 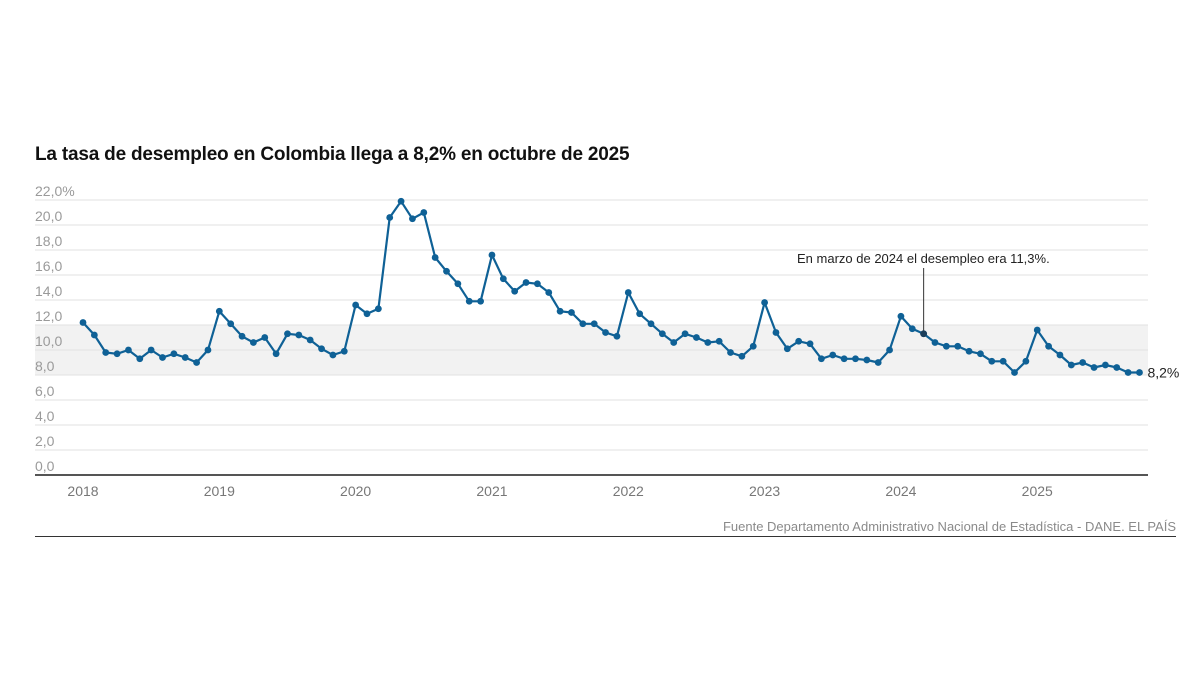 What do you see at coordinates (628, 491) in the screenshot?
I see `x-tick-label: 2022` at bounding box center [628, 491].